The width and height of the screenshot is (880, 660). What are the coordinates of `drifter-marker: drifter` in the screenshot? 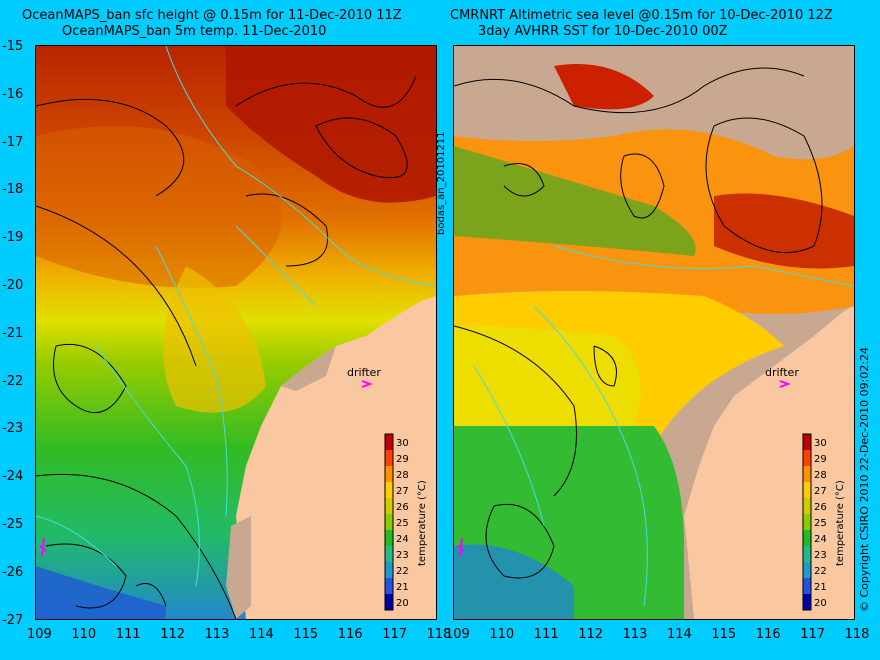 It's located at (364, 377).